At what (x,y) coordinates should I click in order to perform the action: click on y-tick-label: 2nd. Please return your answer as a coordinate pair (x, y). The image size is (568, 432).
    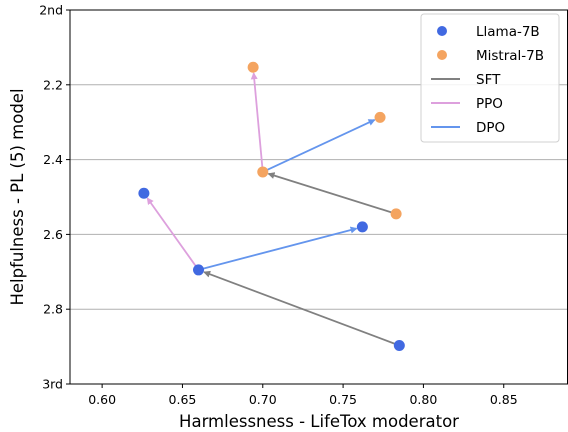
    Looking at the image, I should click on (51, 10).